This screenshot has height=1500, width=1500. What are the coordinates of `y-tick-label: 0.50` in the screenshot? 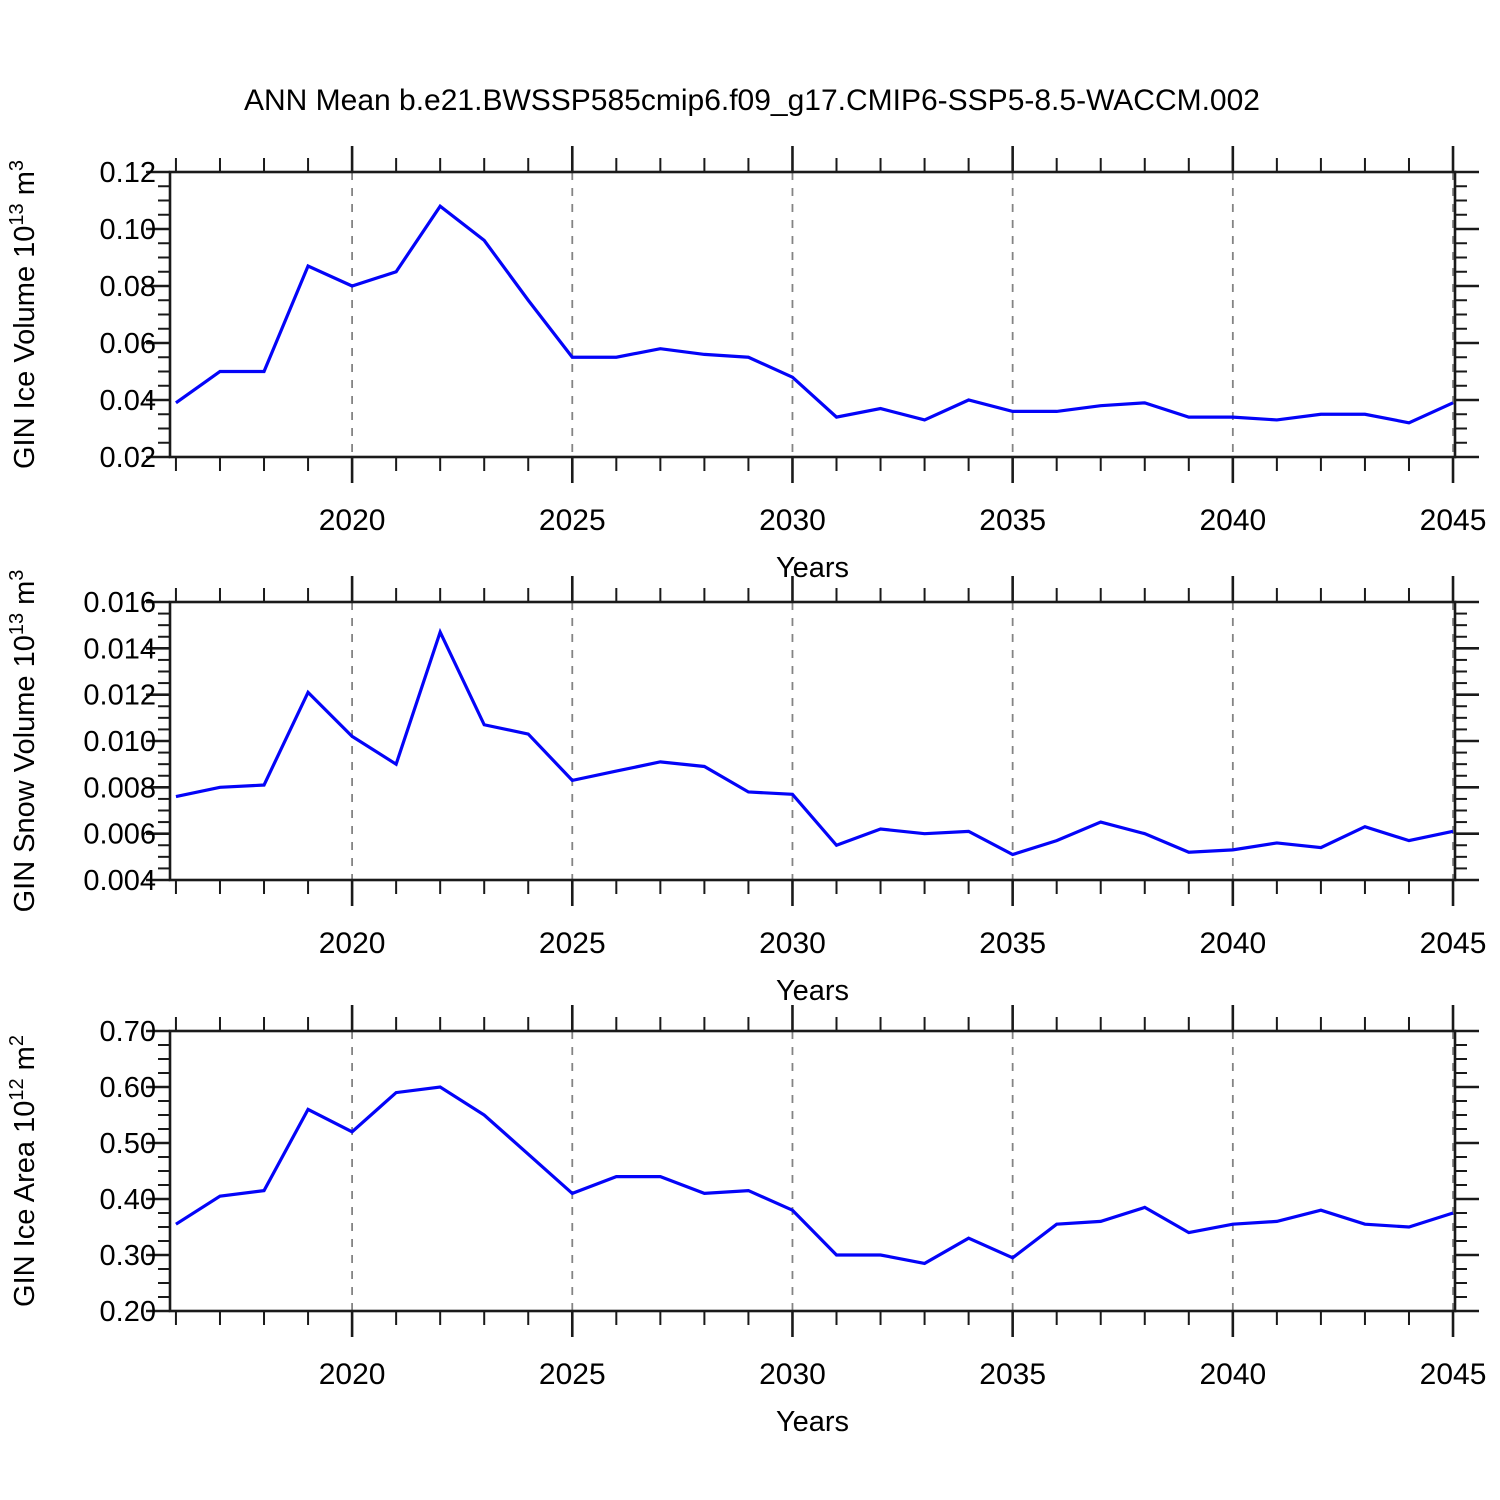 It's located at (128, 1144).